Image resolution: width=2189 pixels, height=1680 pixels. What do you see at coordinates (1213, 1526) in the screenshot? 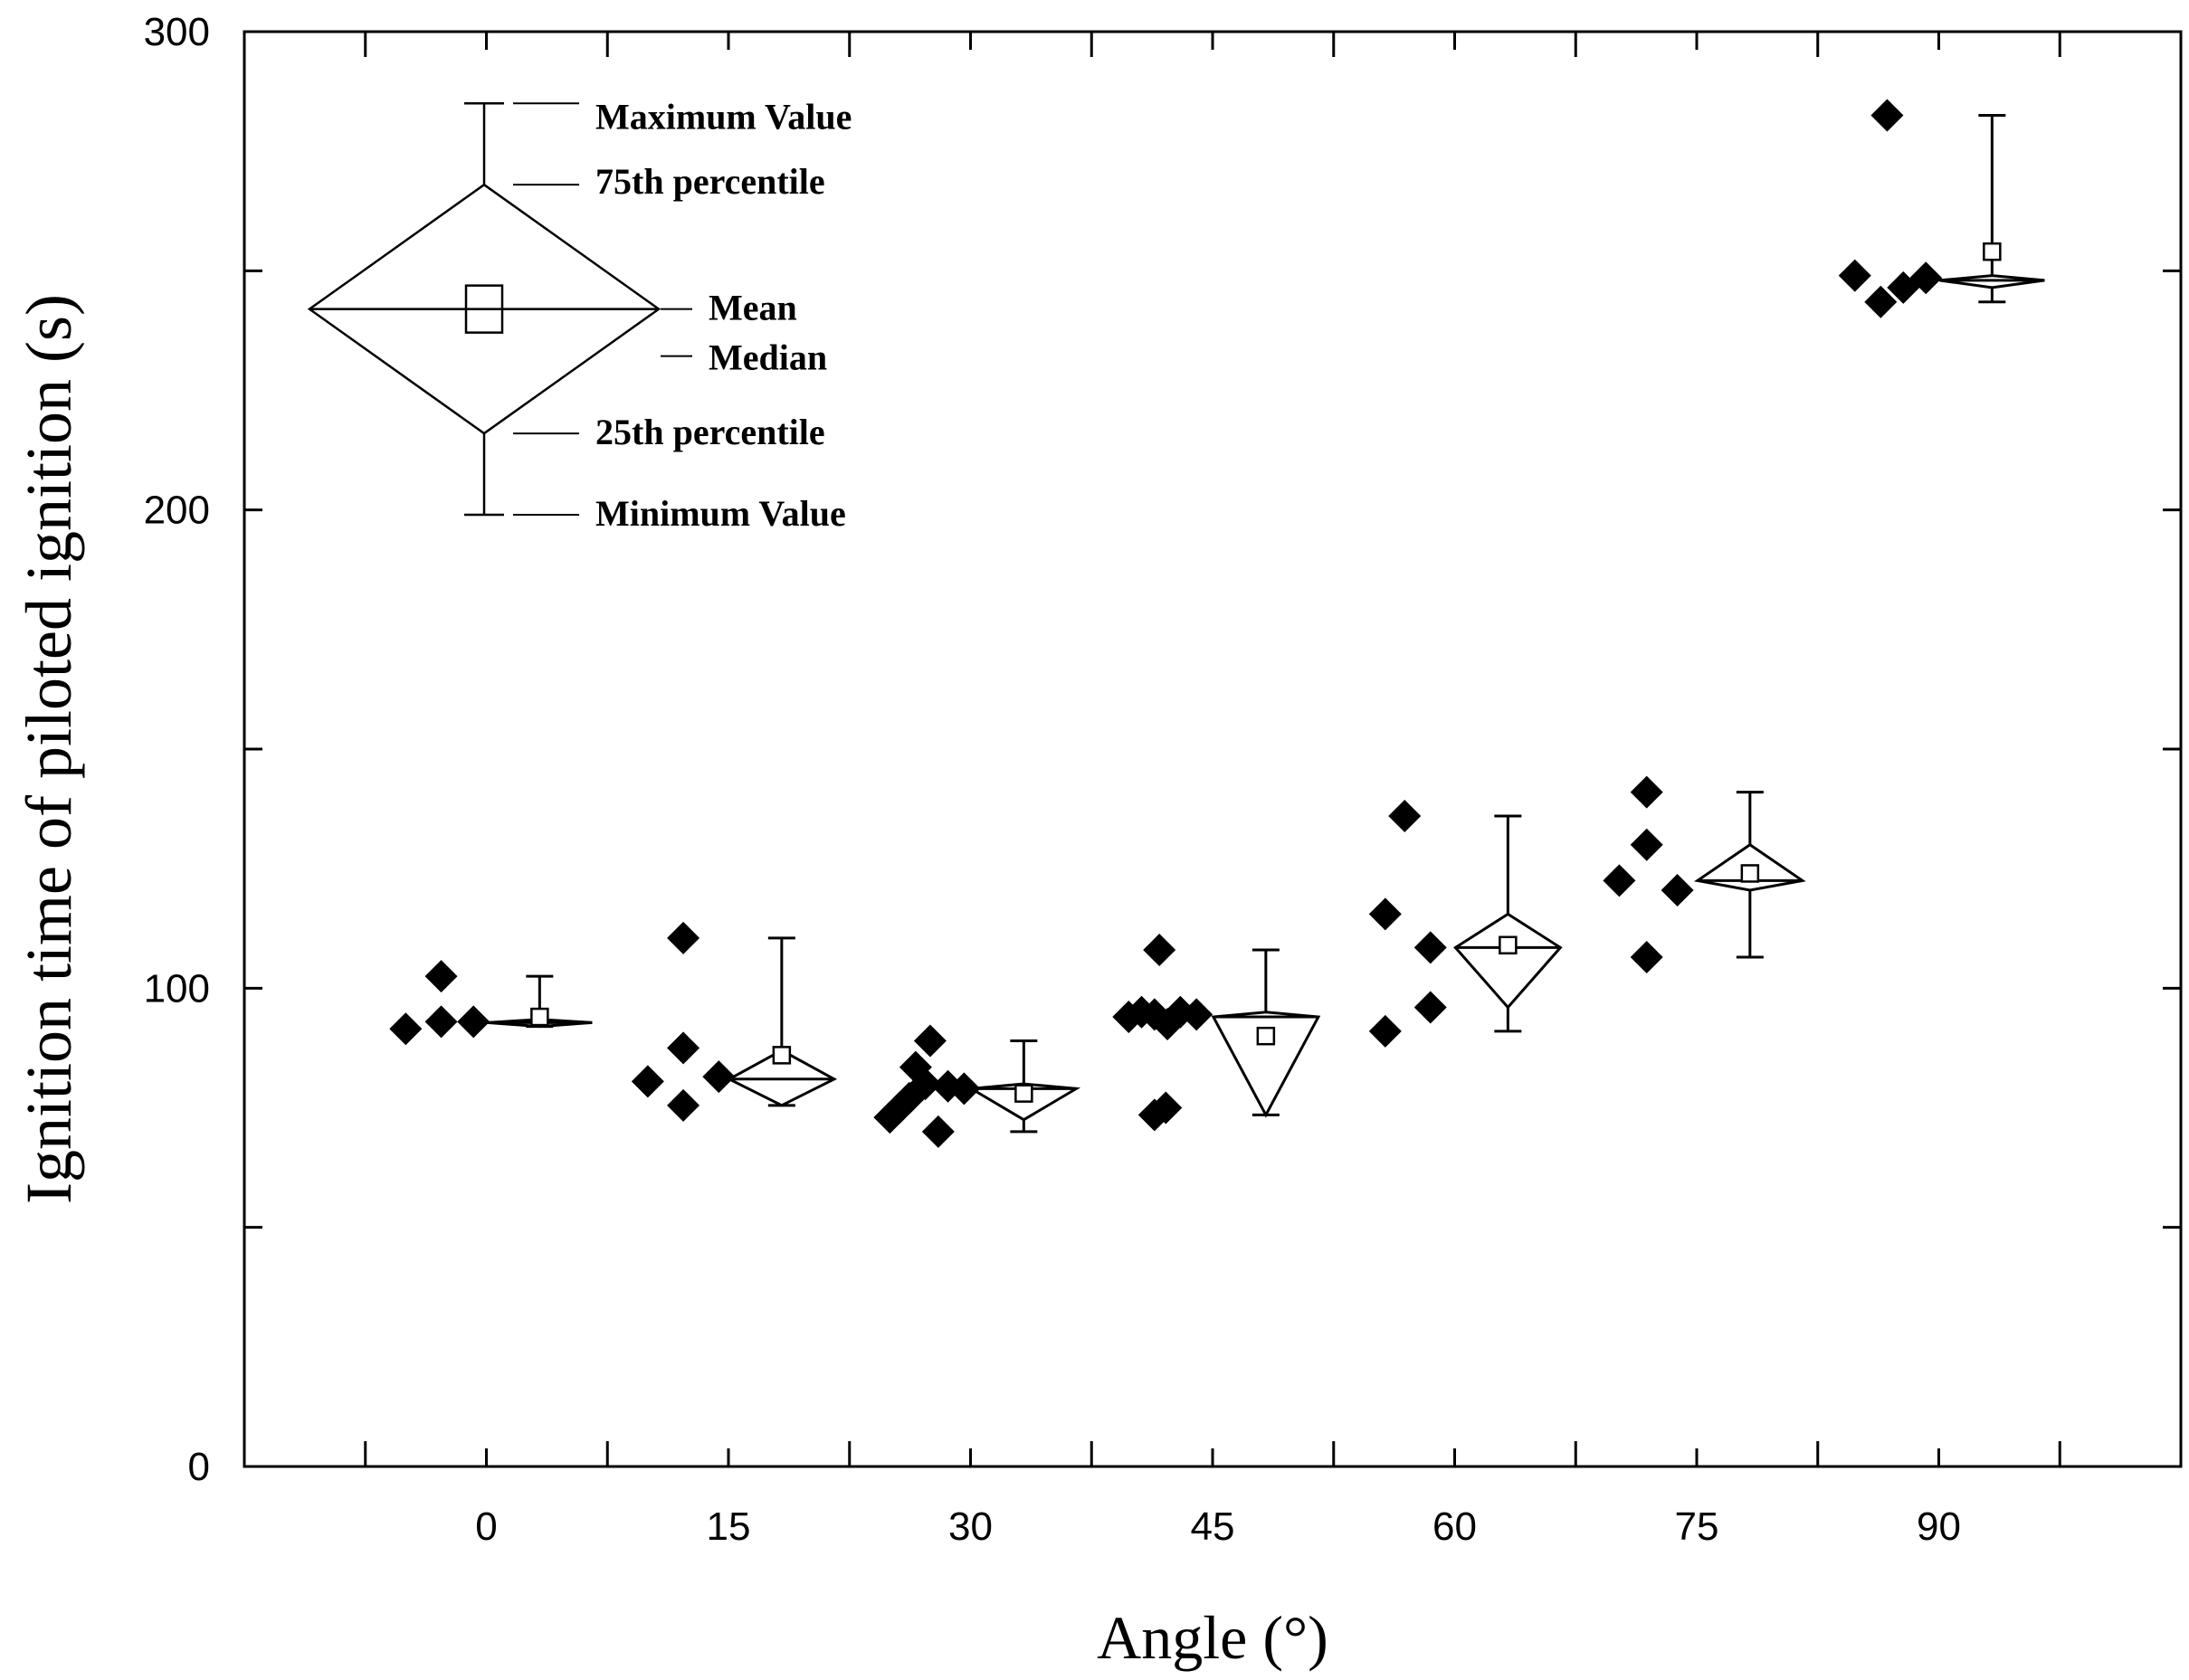
I see `x-tick-label: 45` at bounding box center [1213, 1526].